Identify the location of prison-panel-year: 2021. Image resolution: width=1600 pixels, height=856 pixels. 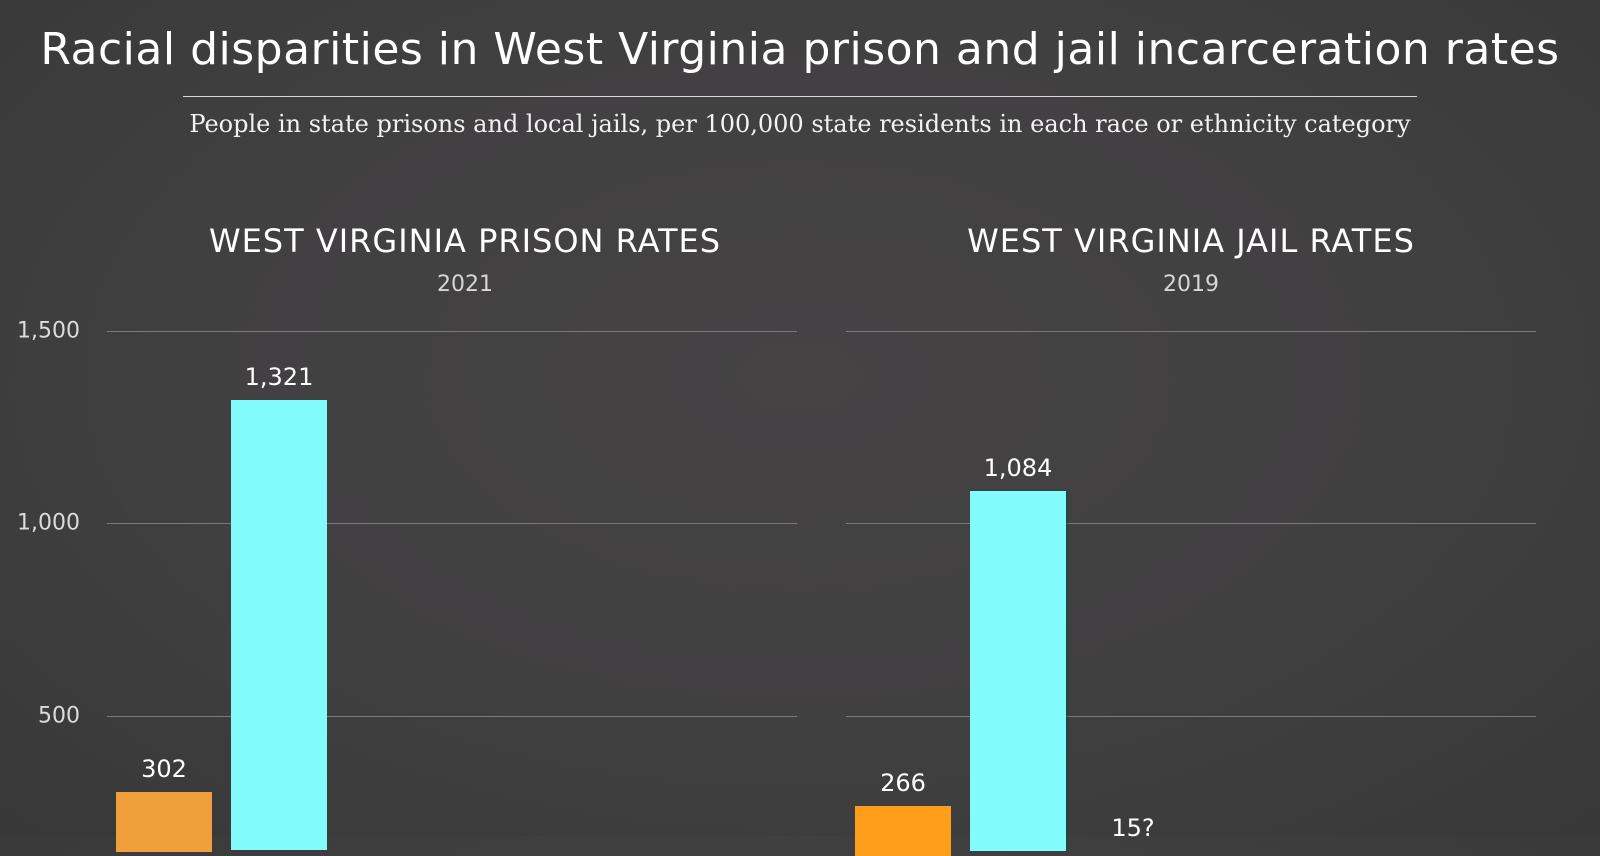
(465, 284).